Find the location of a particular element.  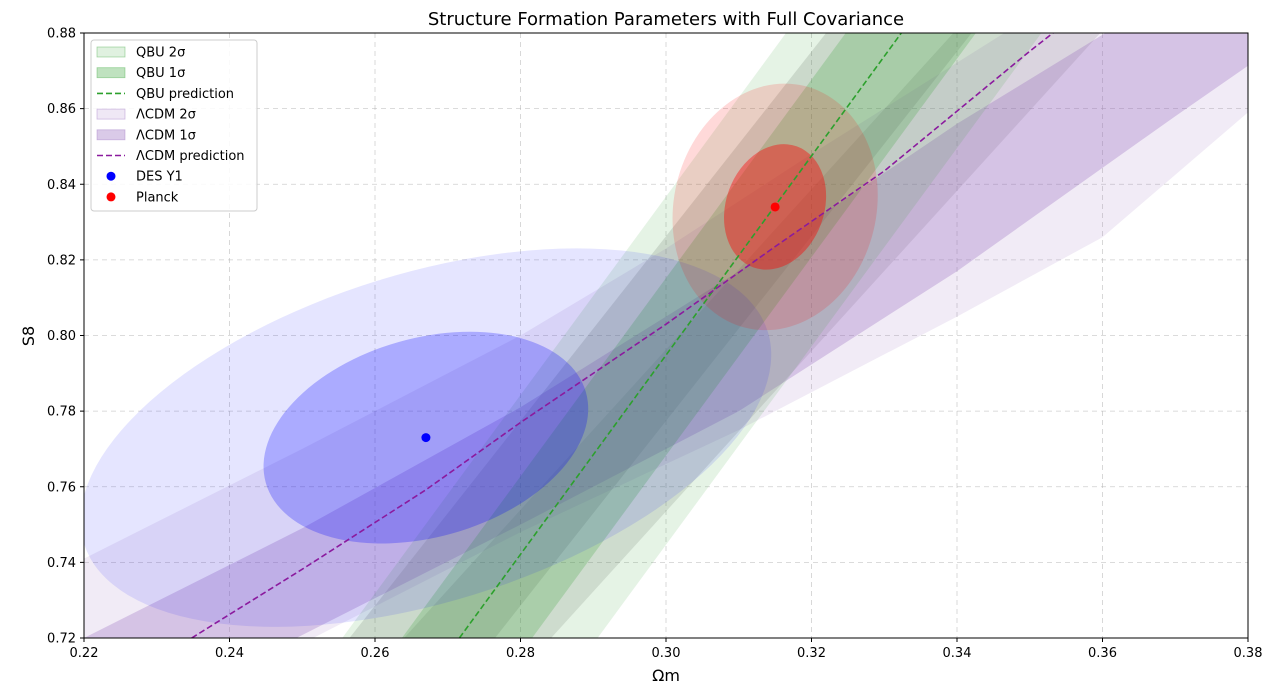

legend-label: QBU prediction is located at coordinates (185, 94).